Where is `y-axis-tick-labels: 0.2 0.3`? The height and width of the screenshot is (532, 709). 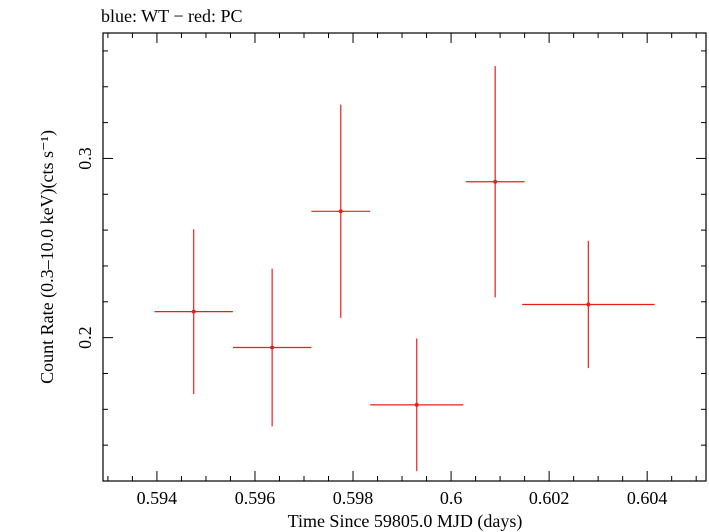
y-axis-tick-labels: 0.2 0.3 is located at coordinates (85, 248).